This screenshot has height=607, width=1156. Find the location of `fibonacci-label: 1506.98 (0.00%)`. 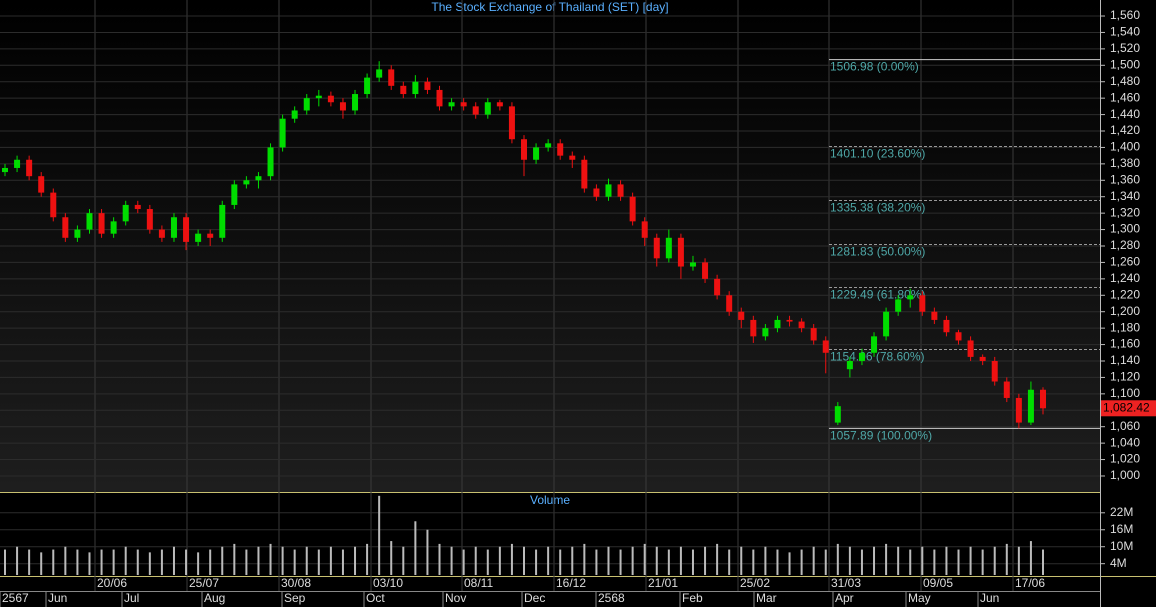

fibonacci-label: 1506.98 (0.00%) is located at coordinates (874, 67).